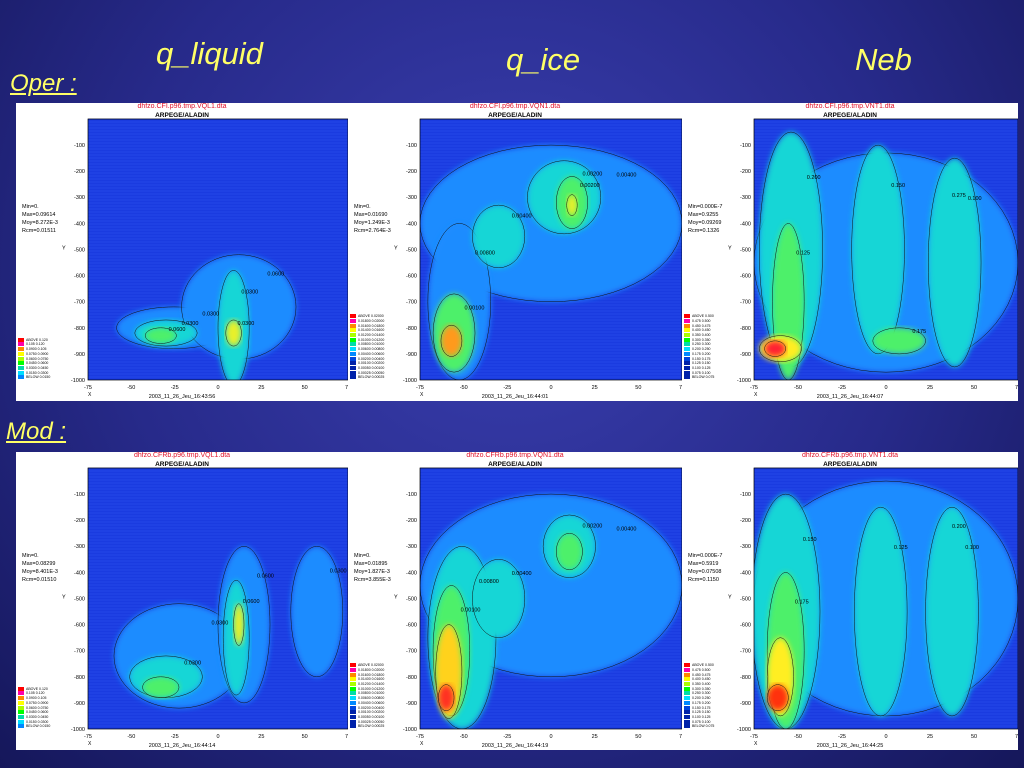  I want to click on legend-entry: 0.0300 0.0450, so click(34, 368).